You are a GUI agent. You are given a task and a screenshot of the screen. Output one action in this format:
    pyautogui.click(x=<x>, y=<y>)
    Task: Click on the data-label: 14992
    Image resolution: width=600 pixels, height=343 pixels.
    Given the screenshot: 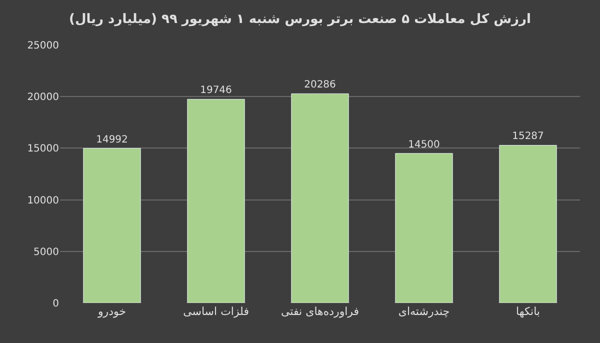 What is the action you would take?
    pyautogui.click(x=112, y=140)
    